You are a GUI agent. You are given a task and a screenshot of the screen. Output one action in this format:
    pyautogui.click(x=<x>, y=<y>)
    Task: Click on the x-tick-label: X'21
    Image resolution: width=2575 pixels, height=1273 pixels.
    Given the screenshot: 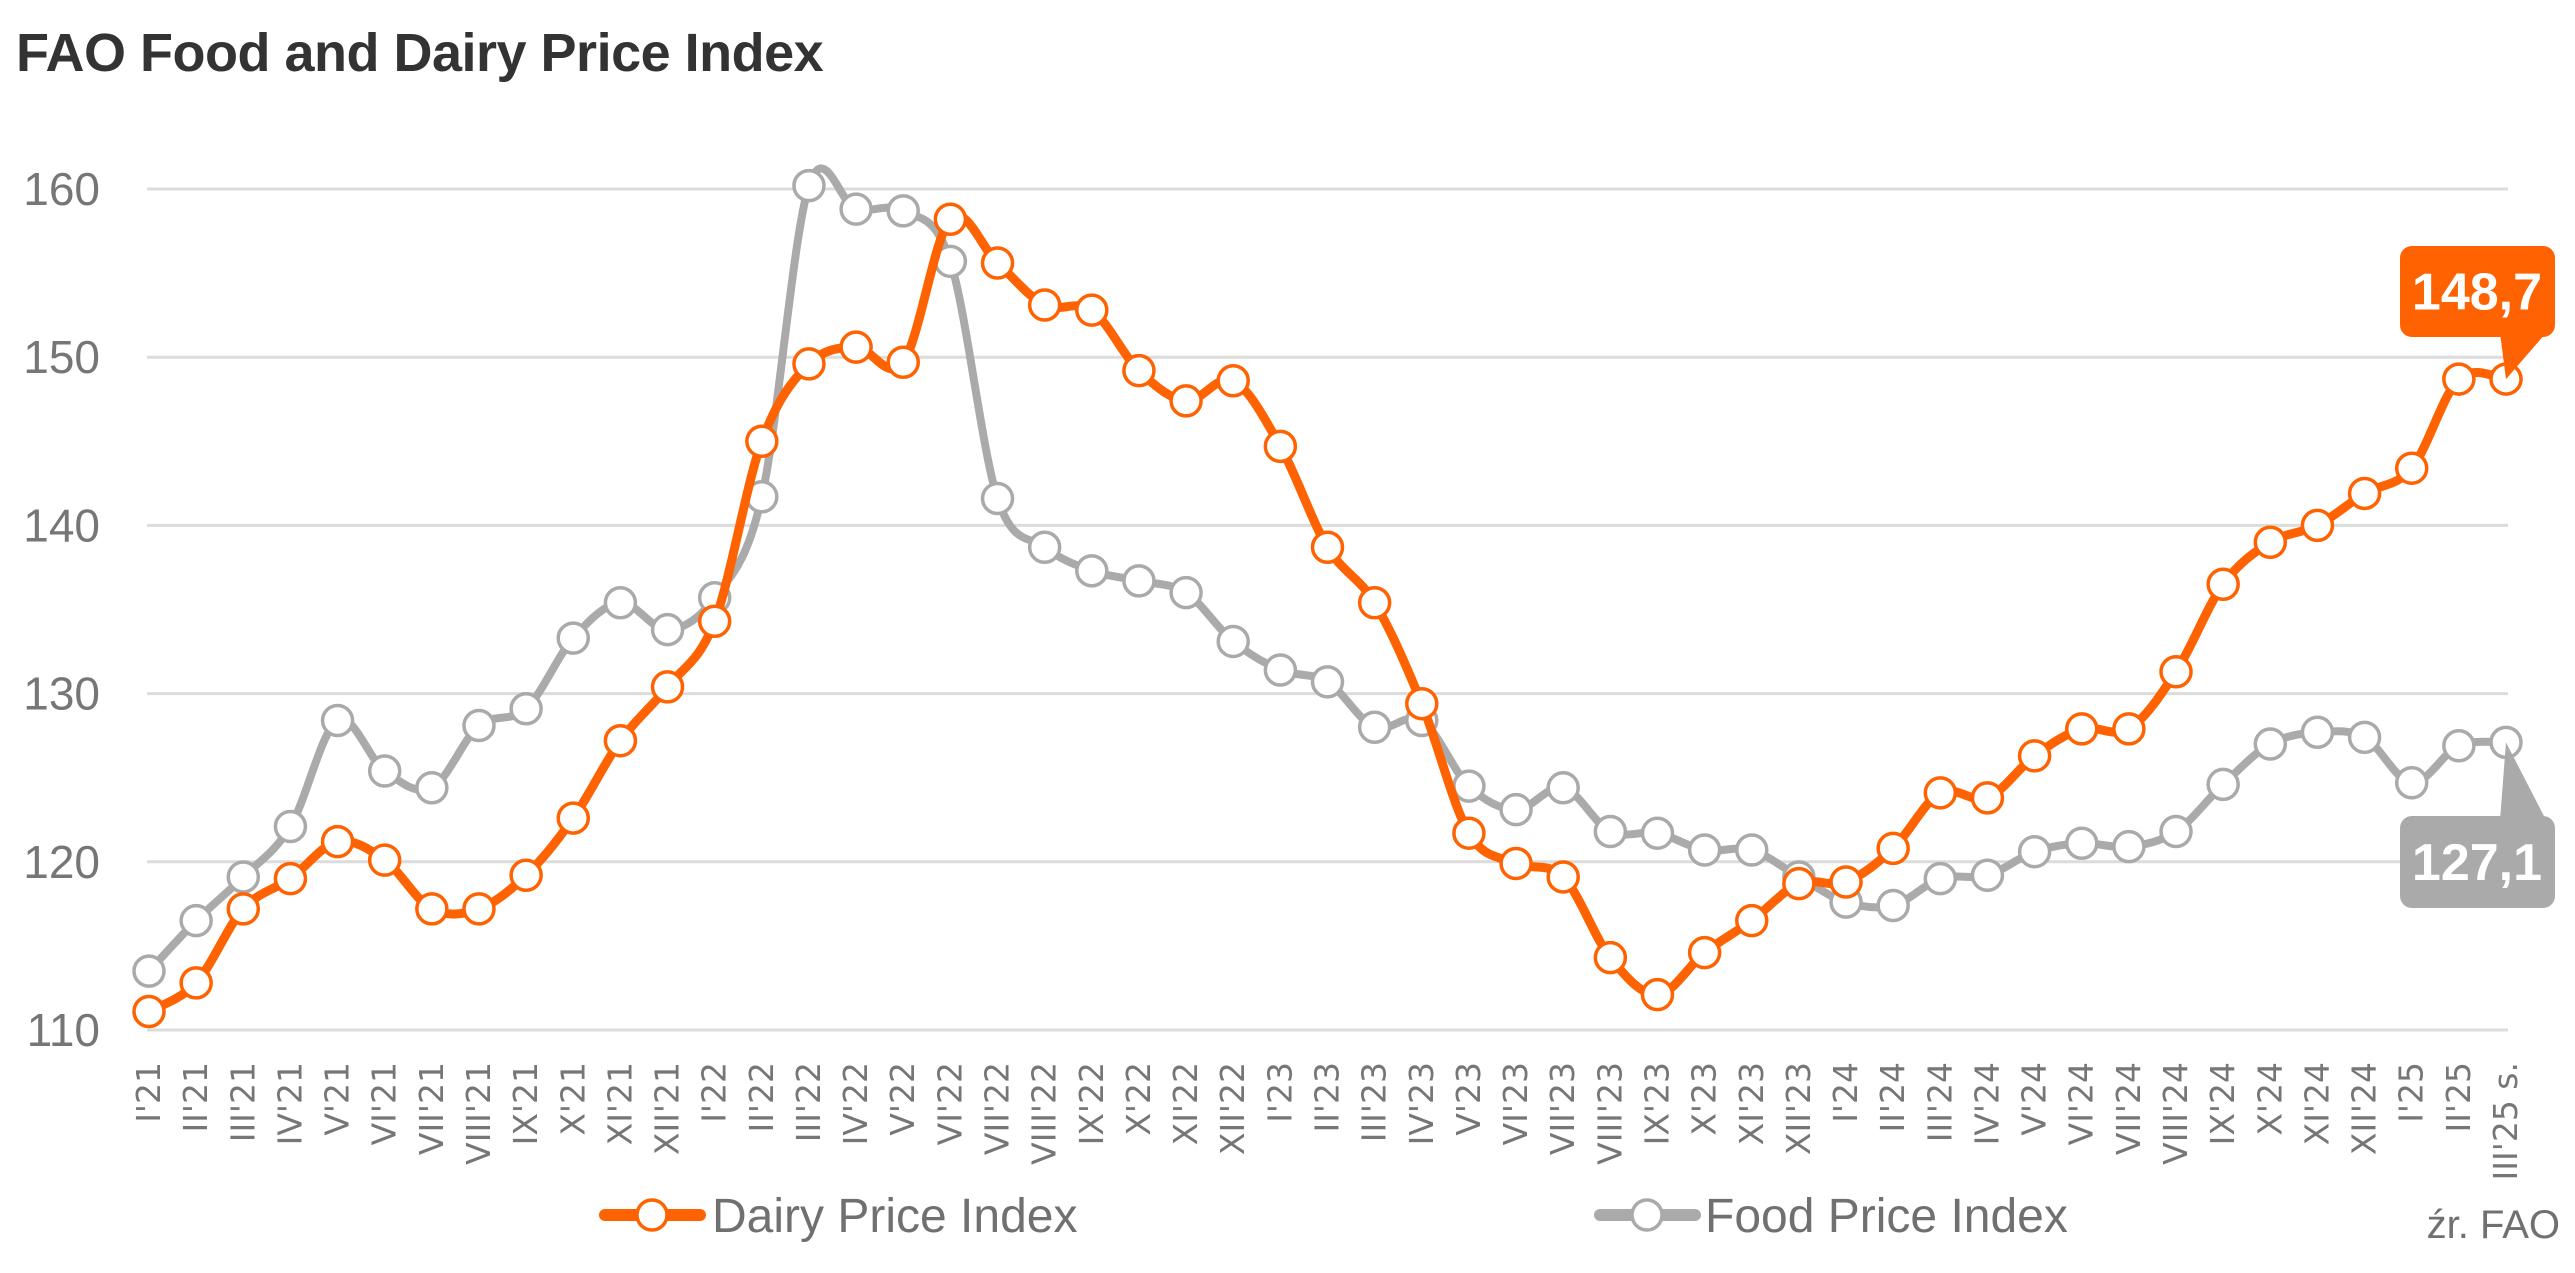 What is the action you would take?
    pyautogui.click(x=572, y=1099)
    